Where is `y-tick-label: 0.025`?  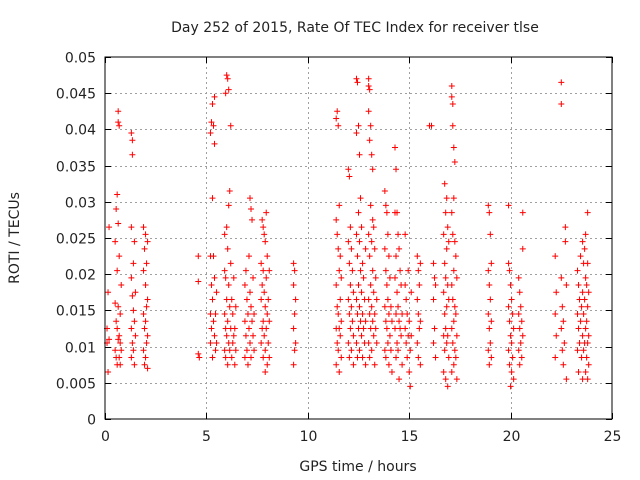
y-tick-label: 0.025 is located at coordinates (76, 240).